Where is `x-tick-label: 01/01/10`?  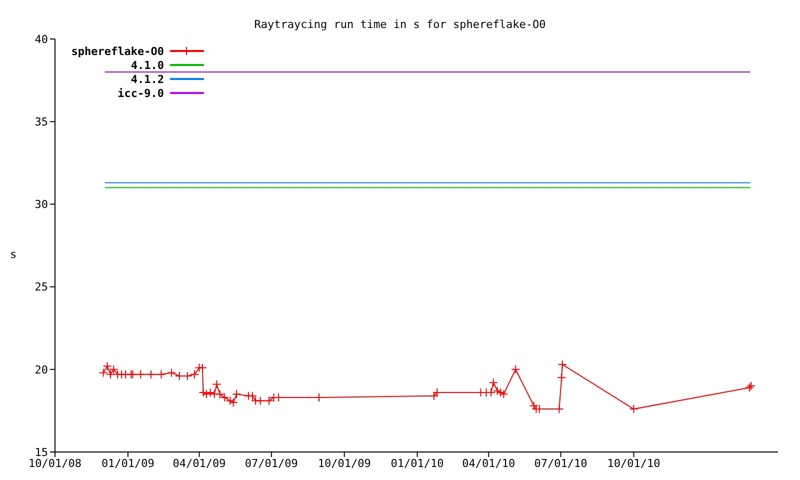 x-tick-label: 01/01/10 is located at coordinates (417, 463).